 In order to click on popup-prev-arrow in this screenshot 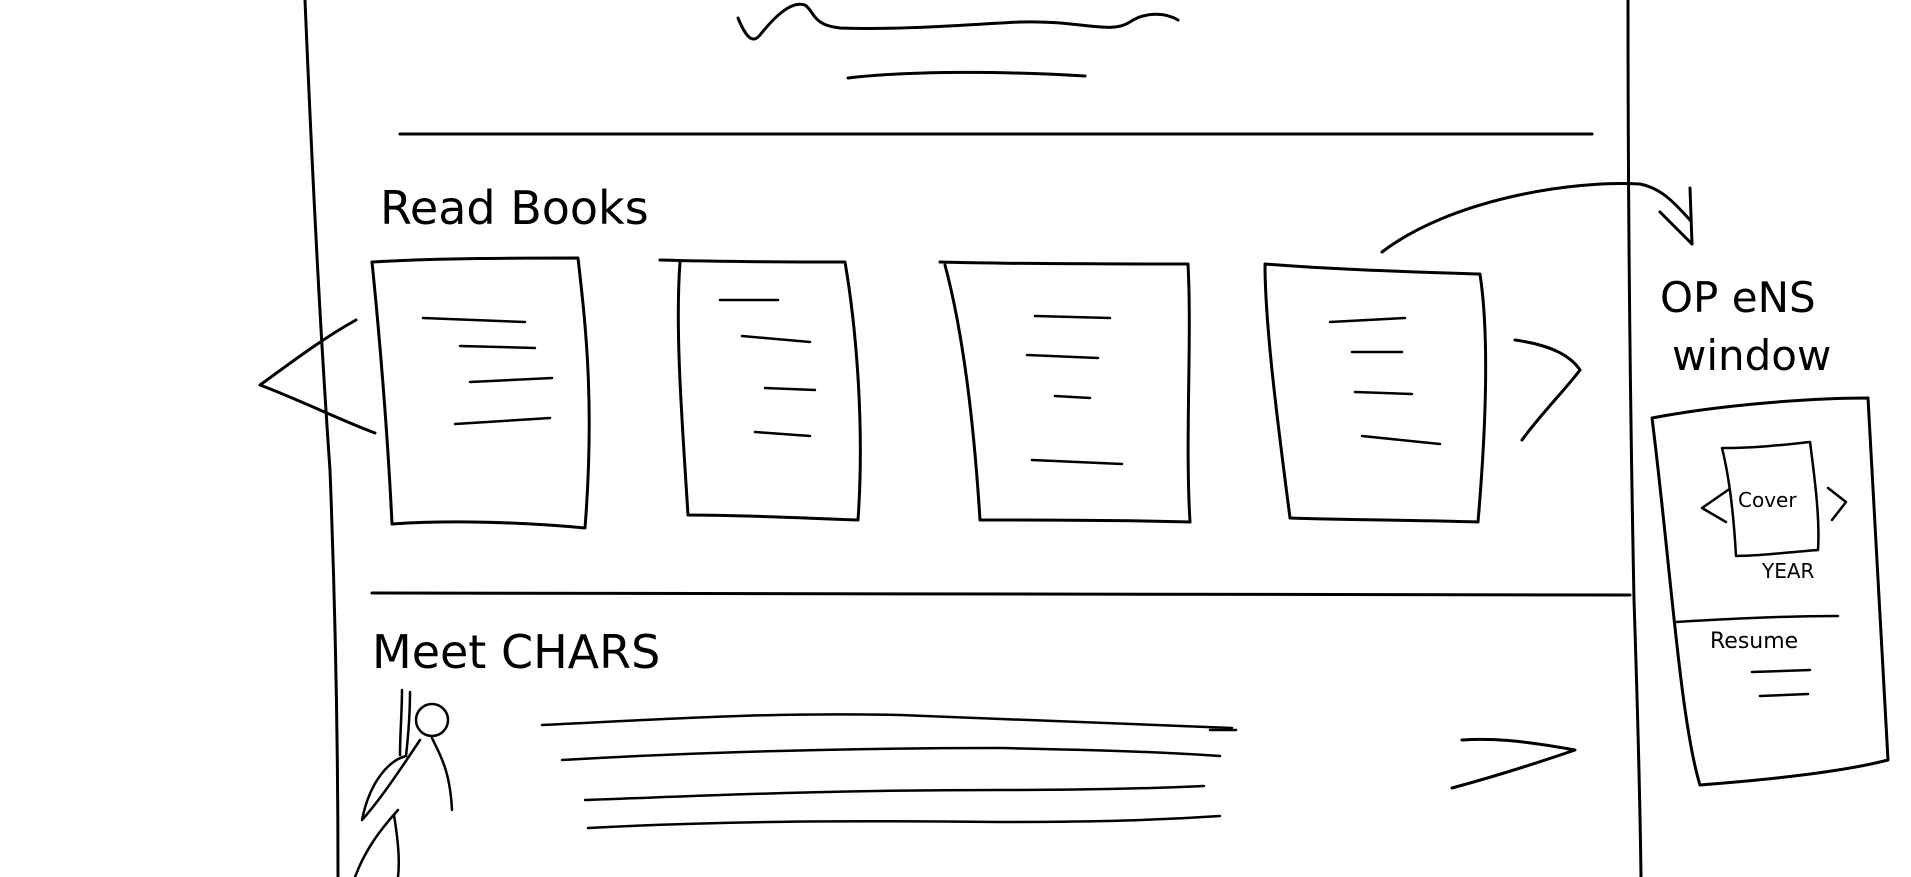, I will do `click(1715, 506)`.